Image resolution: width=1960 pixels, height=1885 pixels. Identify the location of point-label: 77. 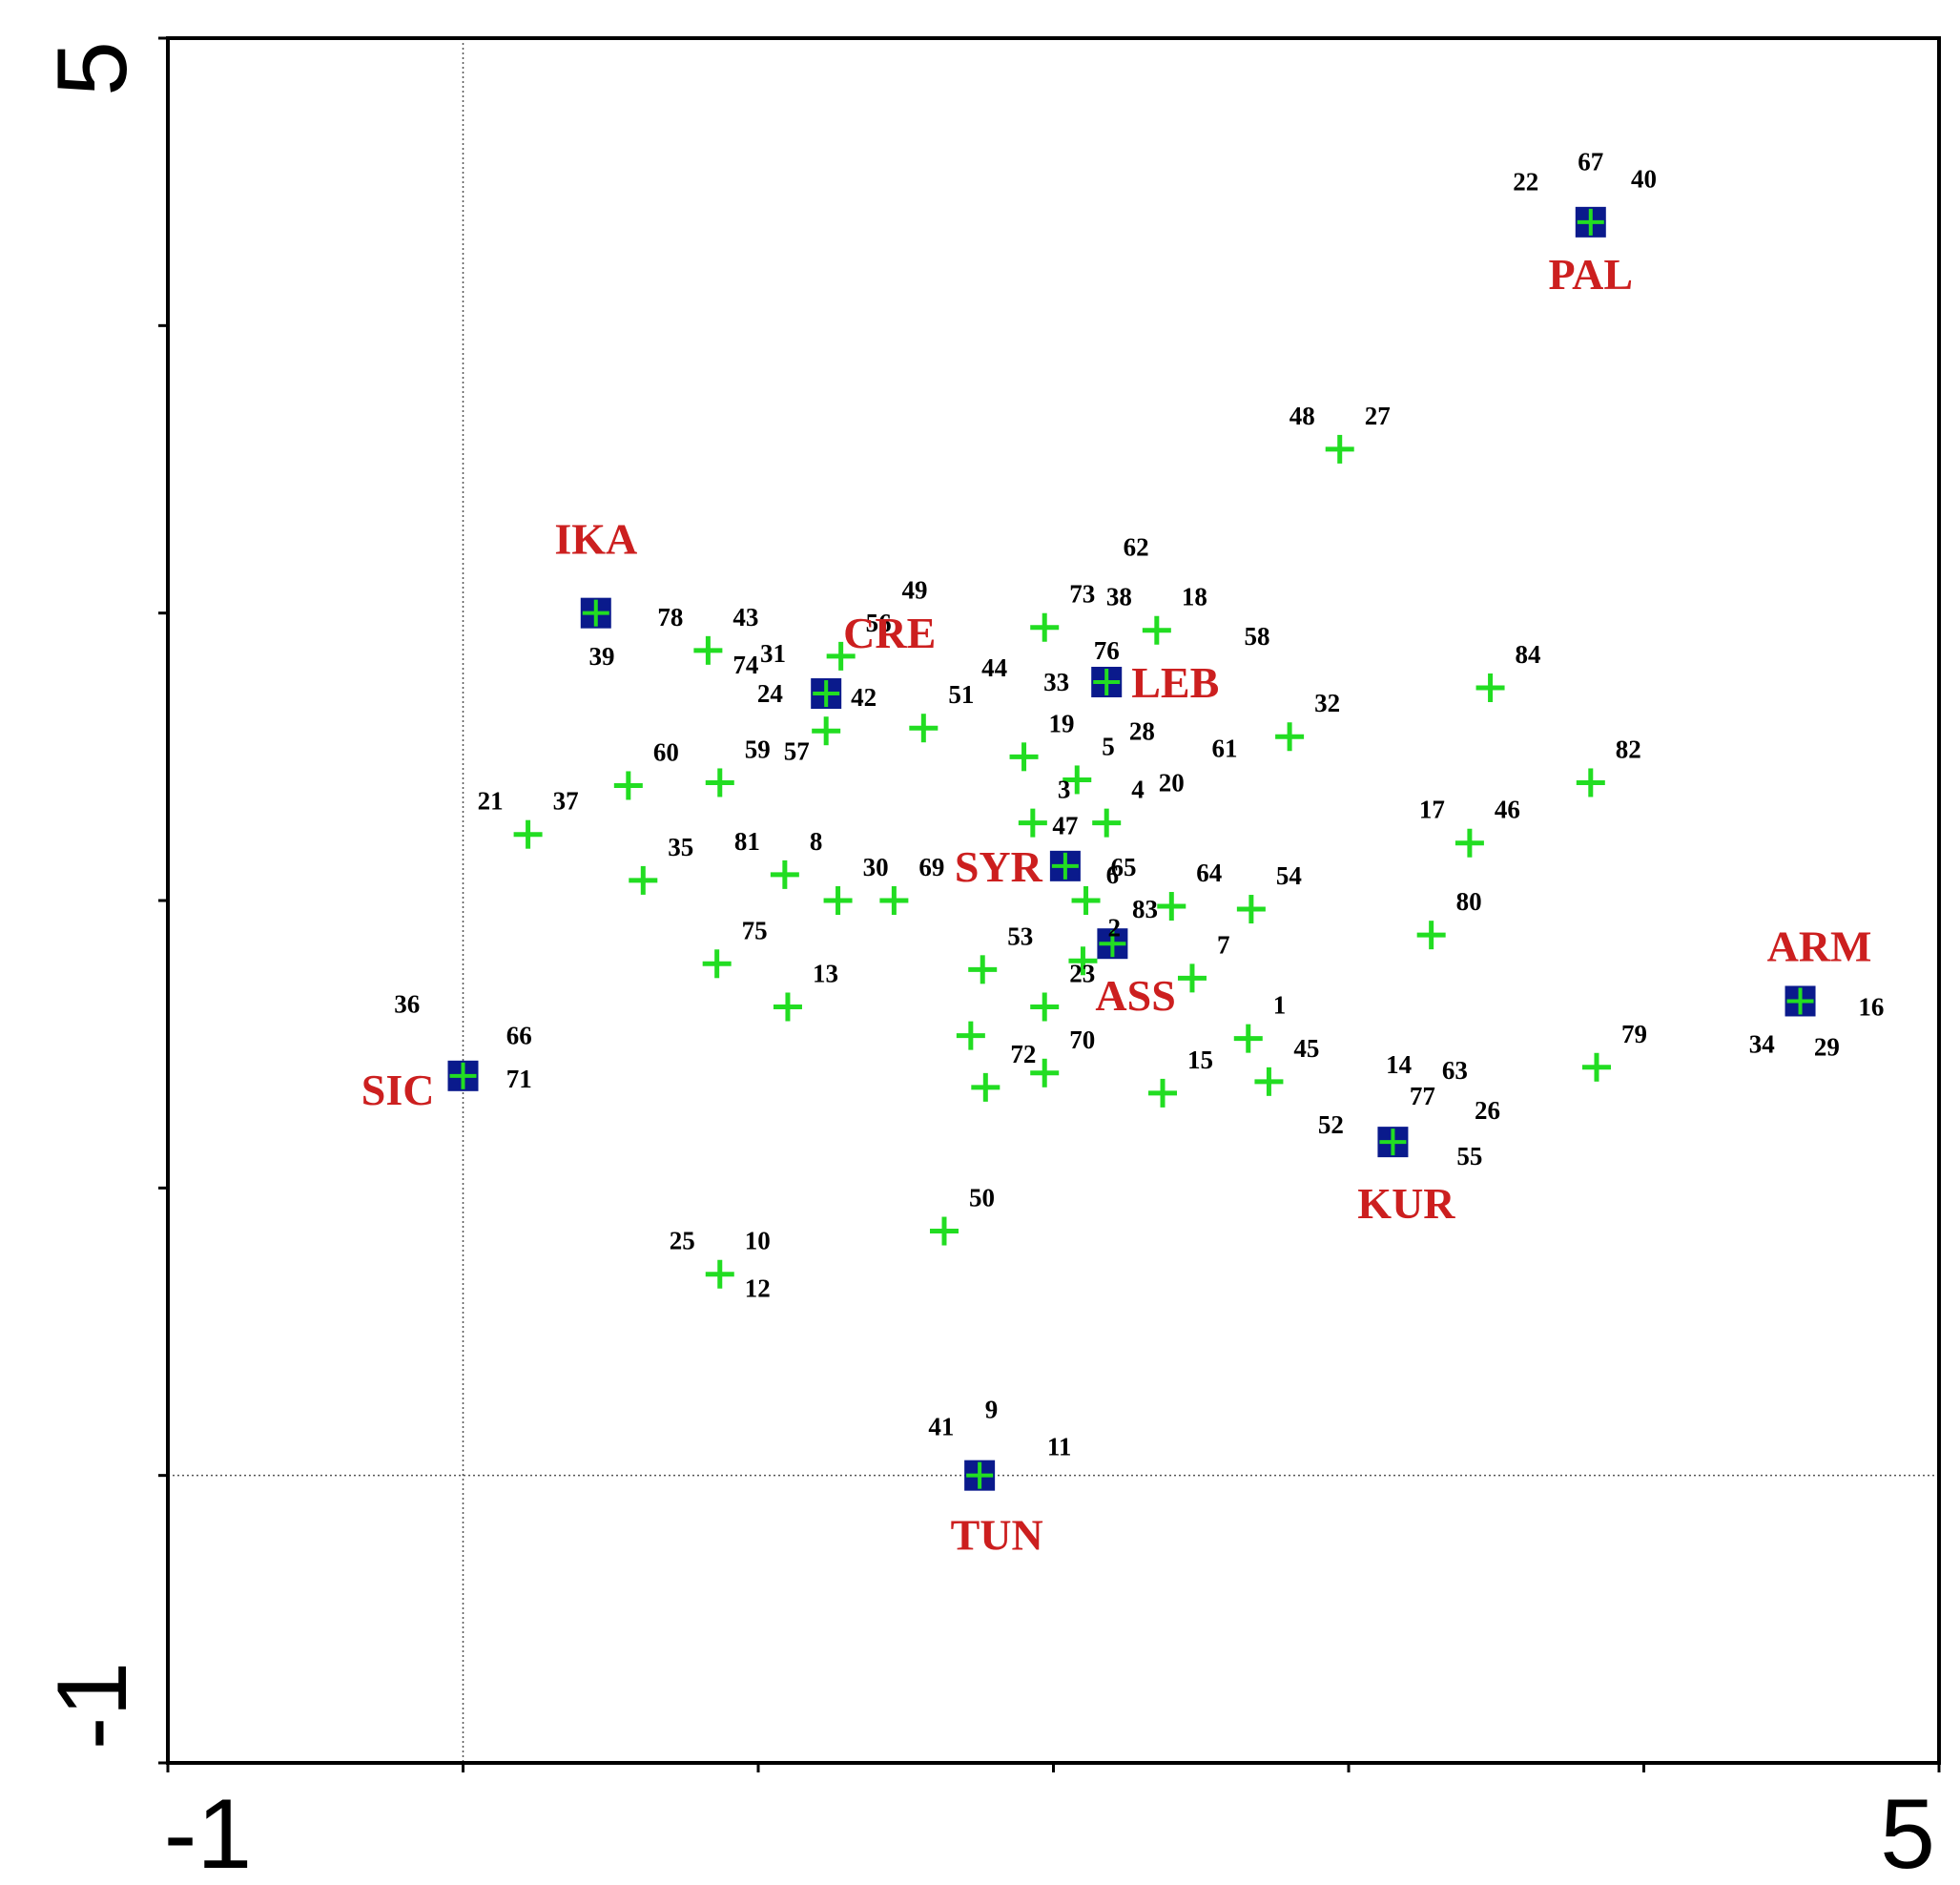
(1422, 1096).